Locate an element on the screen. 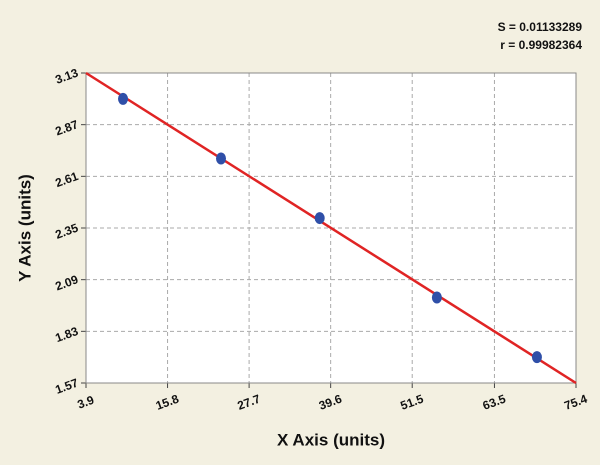  x-axis-label: X Axis (units) is located at coordinates (331, 439).